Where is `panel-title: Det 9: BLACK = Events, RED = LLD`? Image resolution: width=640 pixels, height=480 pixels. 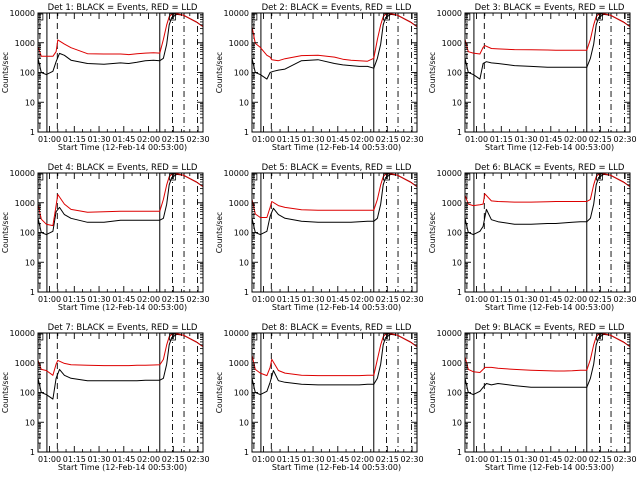
panel-title: Det 9: BLACK = Events, RED = LLD is located at coordinates (550, 328).